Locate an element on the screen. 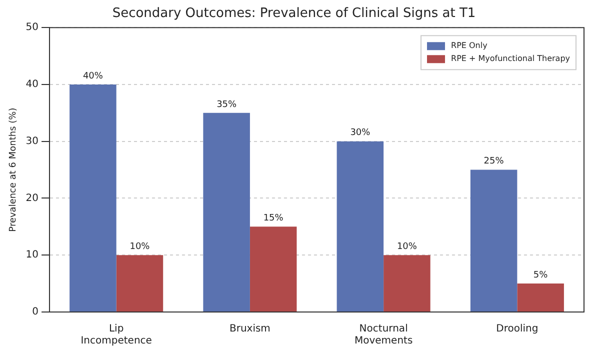 This screenshot has height=350, width=594. x-tick-label: Nocturnal Movements is located at coordinates (383, 335).